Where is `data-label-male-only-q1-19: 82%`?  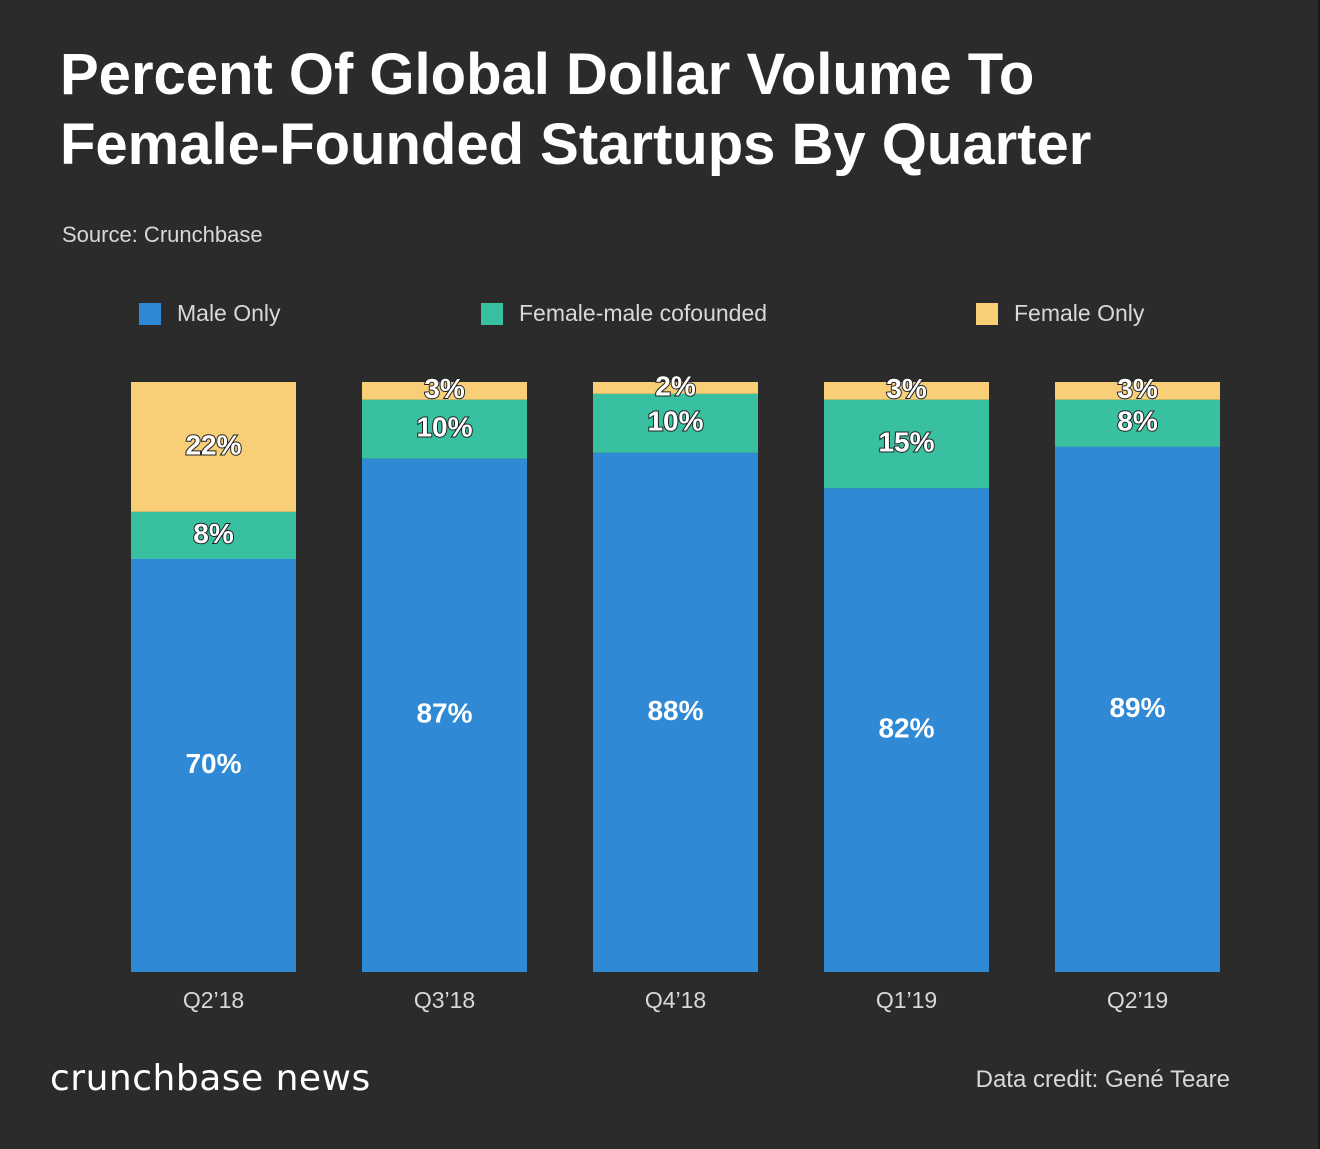 data-label-male-only-q1-19: 82% is located at coordinates (906, 727).